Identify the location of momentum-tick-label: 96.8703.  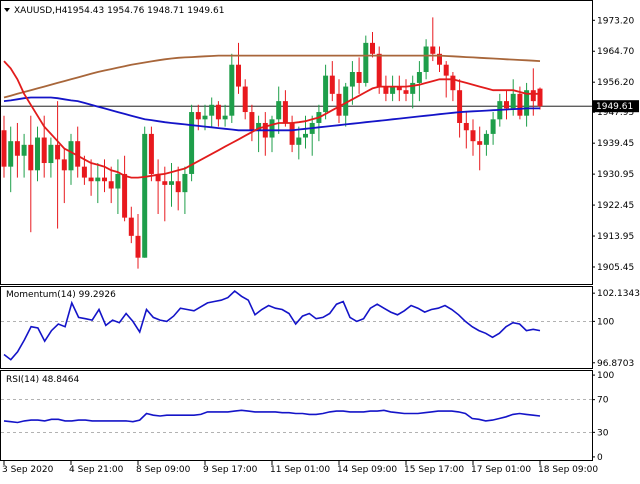
(615, 364).